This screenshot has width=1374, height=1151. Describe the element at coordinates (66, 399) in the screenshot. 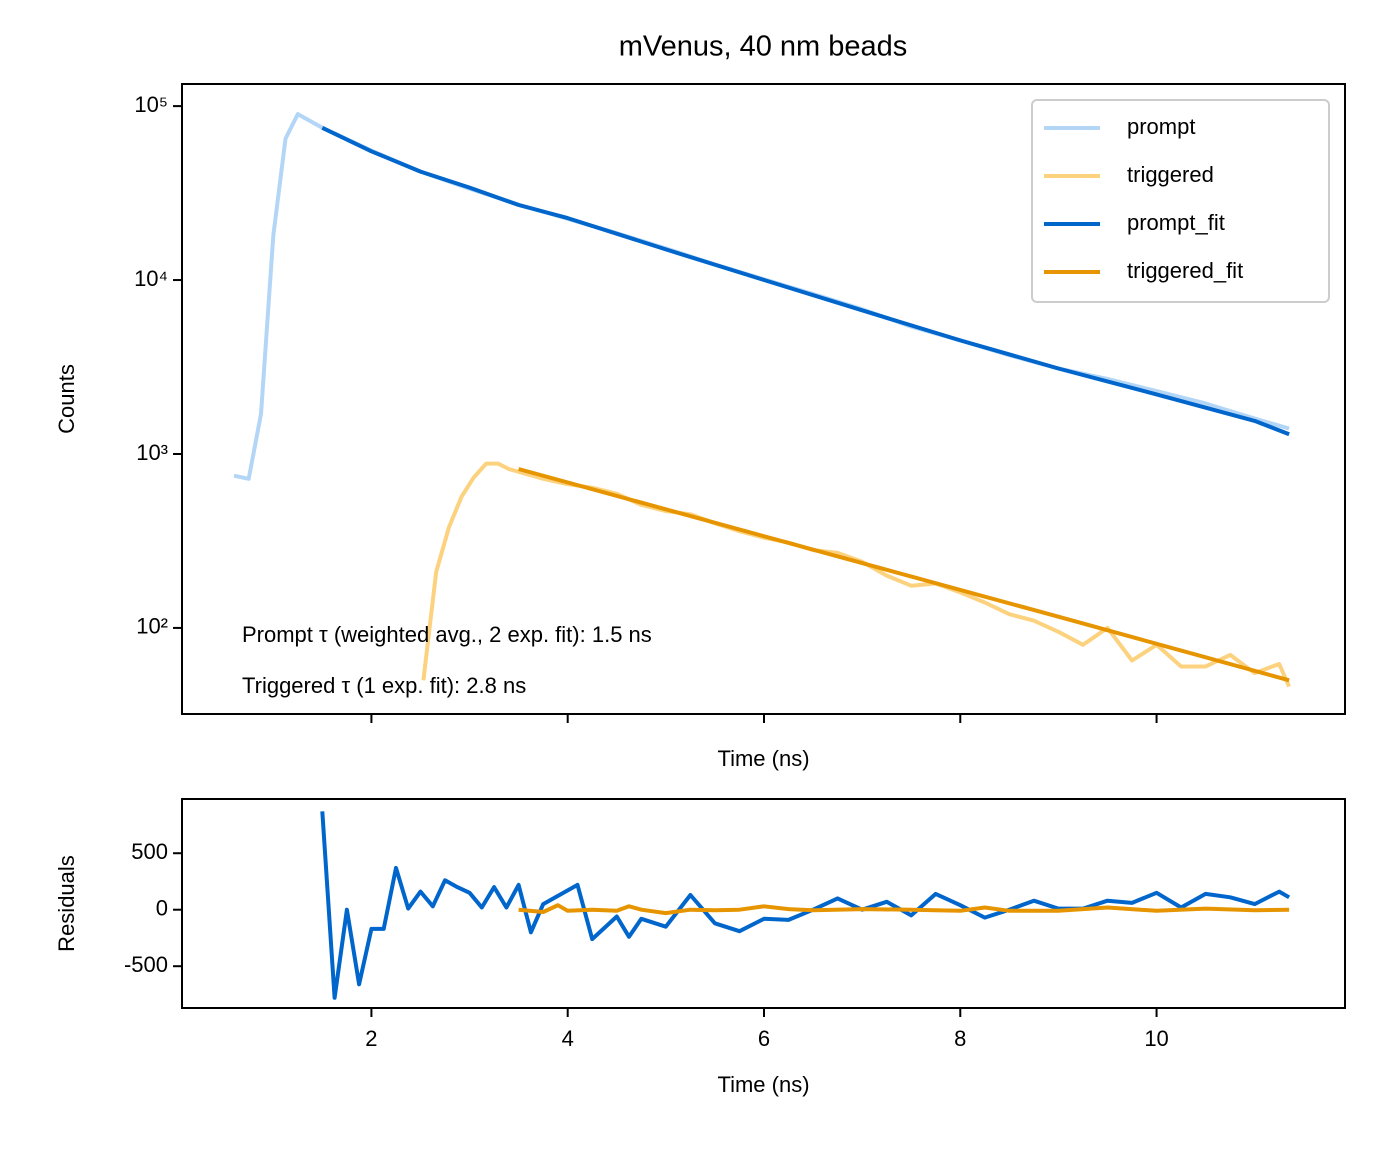

I see `y-axis-label: Counts` at that location.